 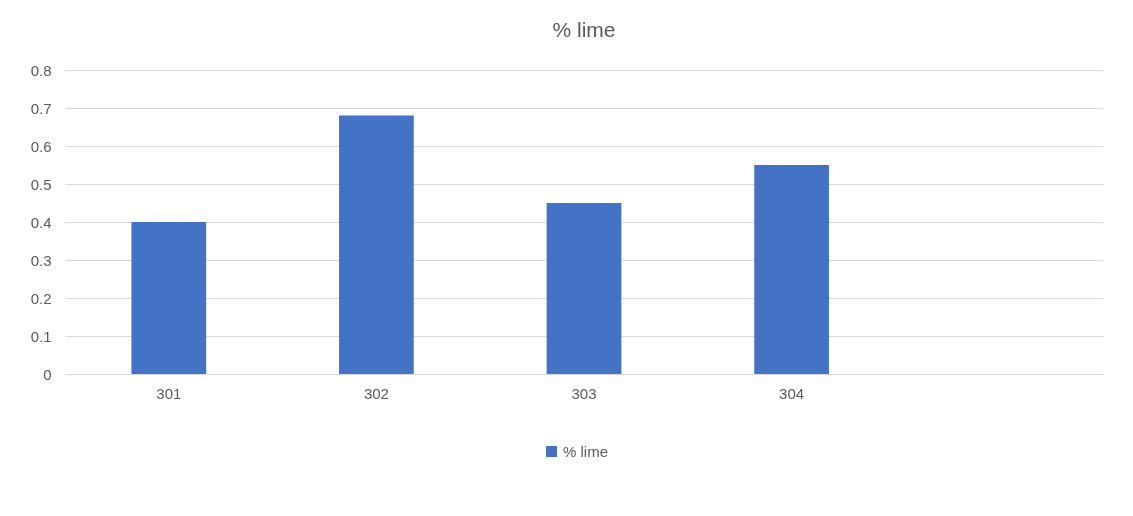 I want to click on y-tick-label: 0.2, so click(x=41, y=298).